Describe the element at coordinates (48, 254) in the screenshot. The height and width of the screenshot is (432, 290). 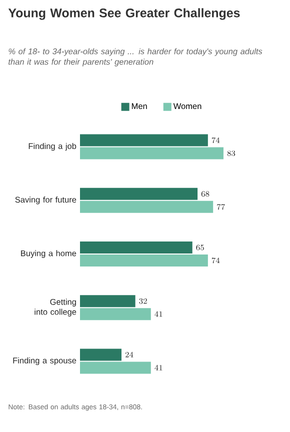
I see `y-tick-label: Buying a home` at that location.